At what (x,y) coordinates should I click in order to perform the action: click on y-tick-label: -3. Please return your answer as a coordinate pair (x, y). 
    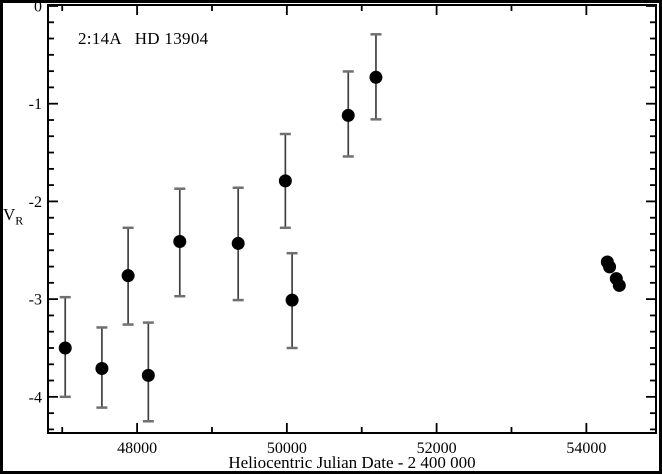
    Looking at the image, I should click on (35, 300).